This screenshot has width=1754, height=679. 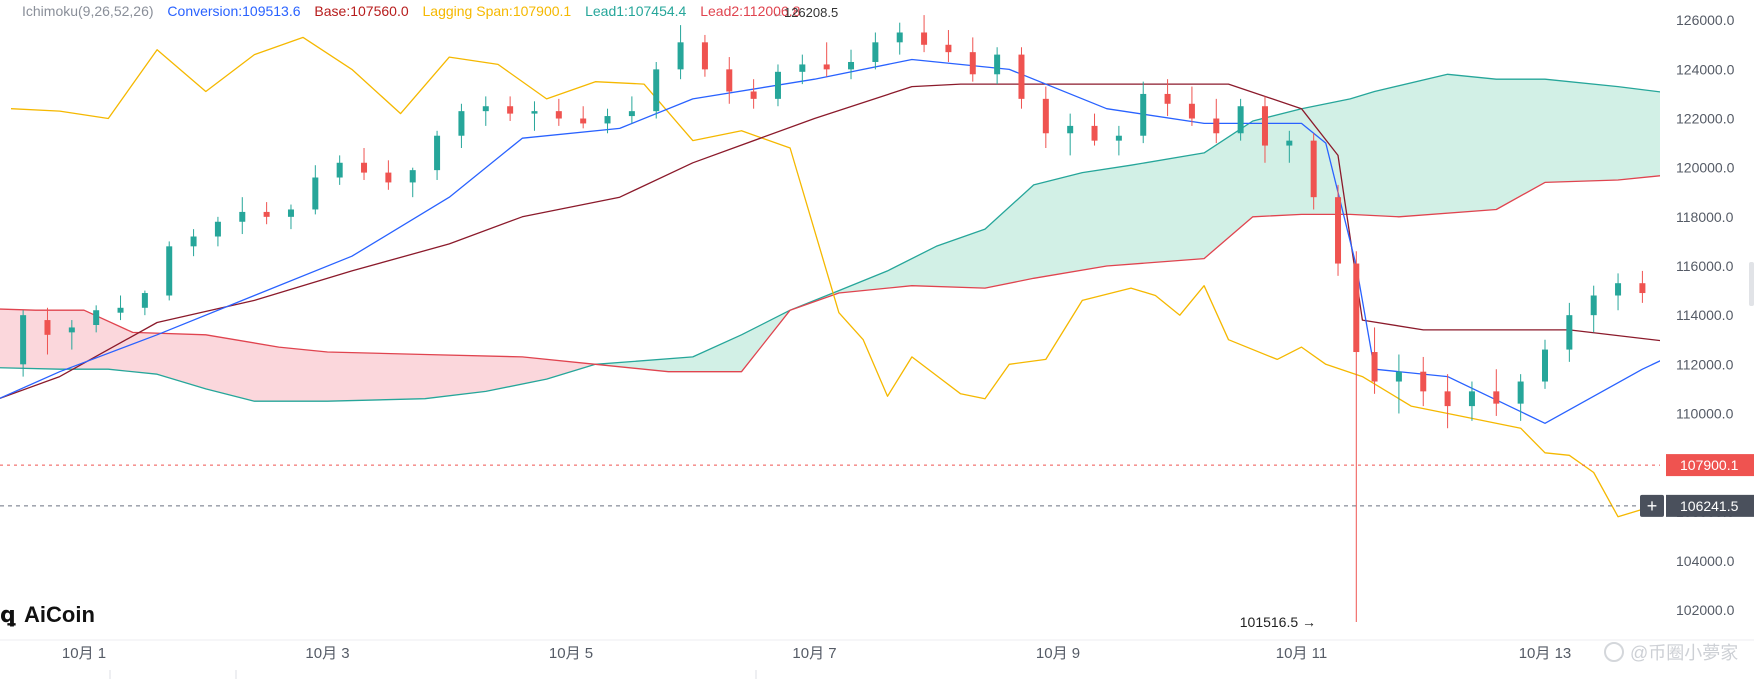 What do you see at coordinates (298, 355) in the screenshot?
I see `bearish-cloud-area` at bounding box center [298, 355].